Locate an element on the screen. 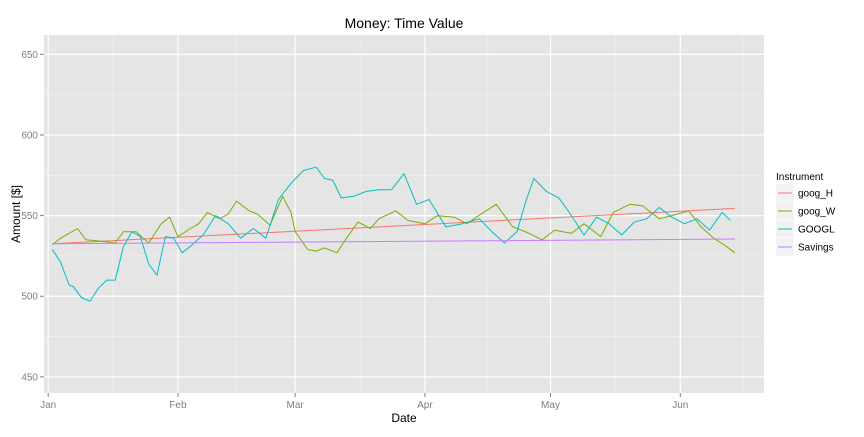 The height and width of the screenshot is (437, 864). x-tick-label: May is located at coordinates (550, 405).